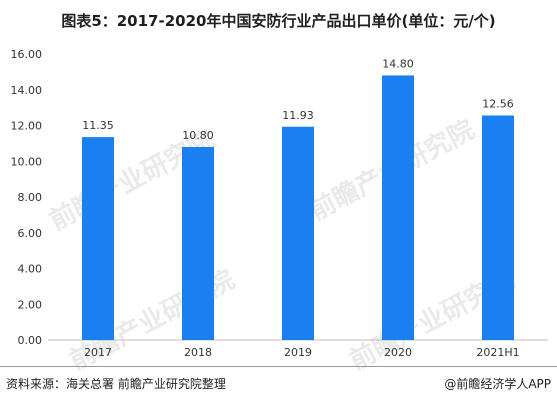 This screenshot has width=557, height=404. I want to click on bar-2019, so click(298, 233).